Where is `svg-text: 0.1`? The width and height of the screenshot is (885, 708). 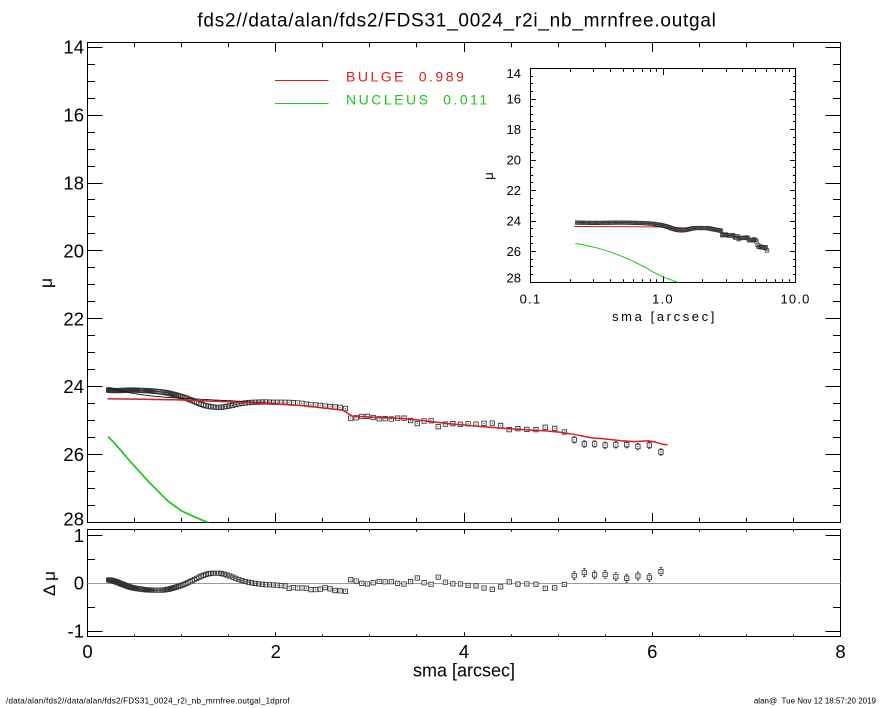 svg-text: 0.1 is located at coordinates (531, 299).